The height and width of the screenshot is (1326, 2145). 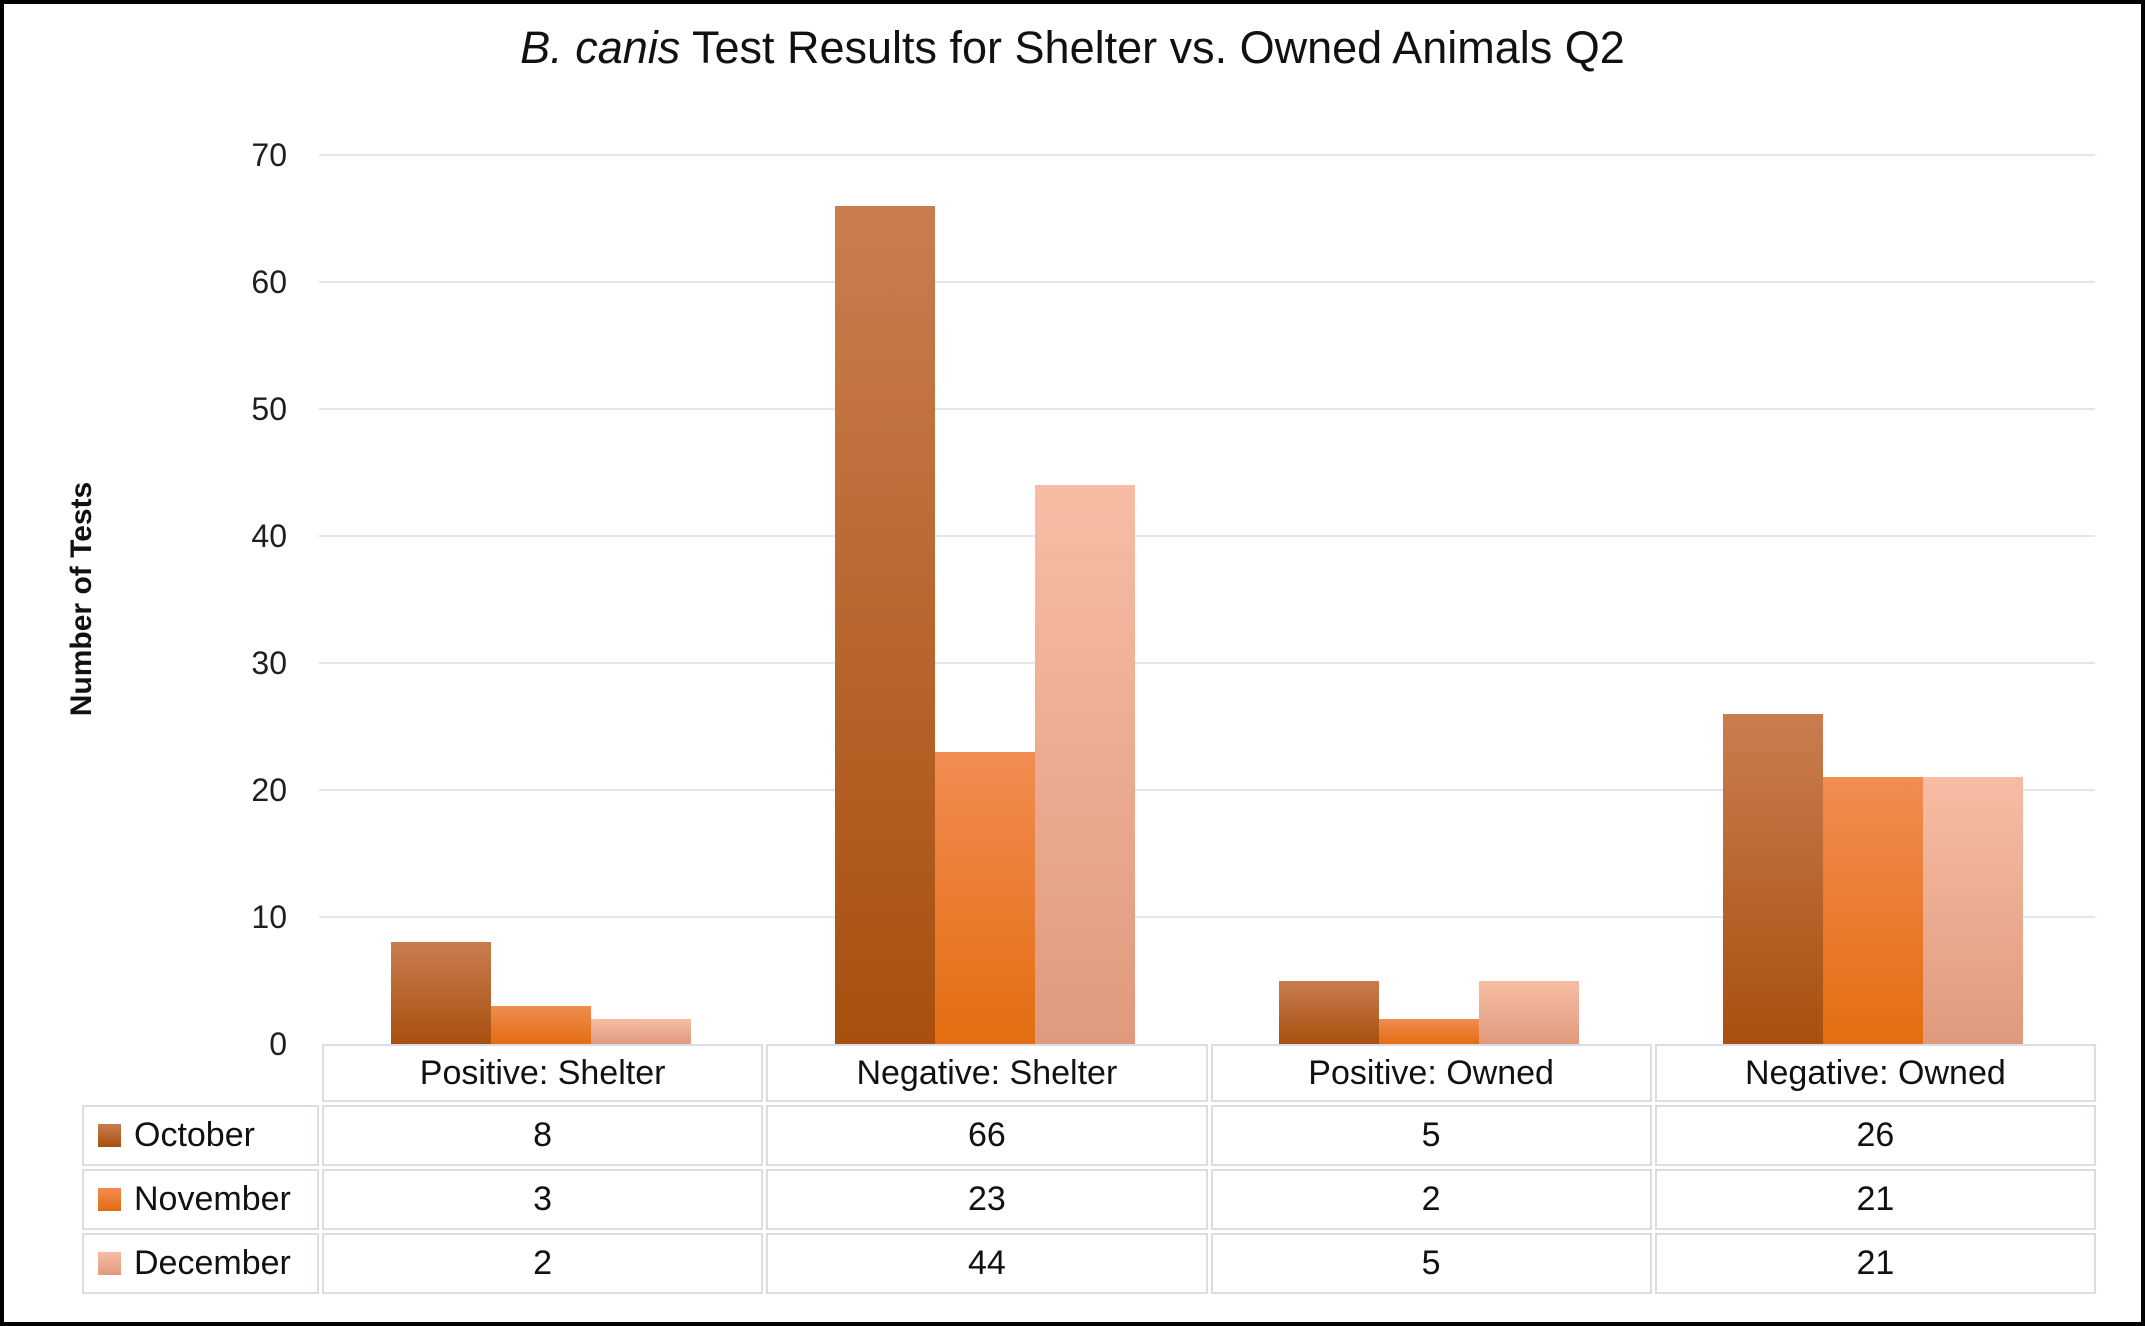 I want to click on y-tick-label-60: 60, so click(x=269, y=282).